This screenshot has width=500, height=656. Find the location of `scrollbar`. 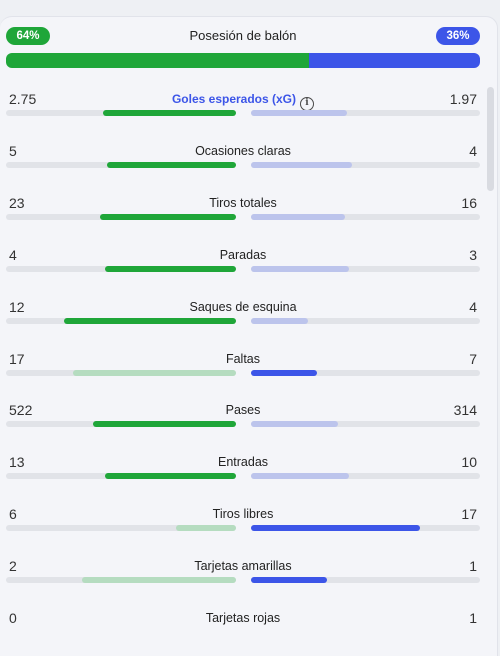

scrollbar is located at coordinates (490, 139).